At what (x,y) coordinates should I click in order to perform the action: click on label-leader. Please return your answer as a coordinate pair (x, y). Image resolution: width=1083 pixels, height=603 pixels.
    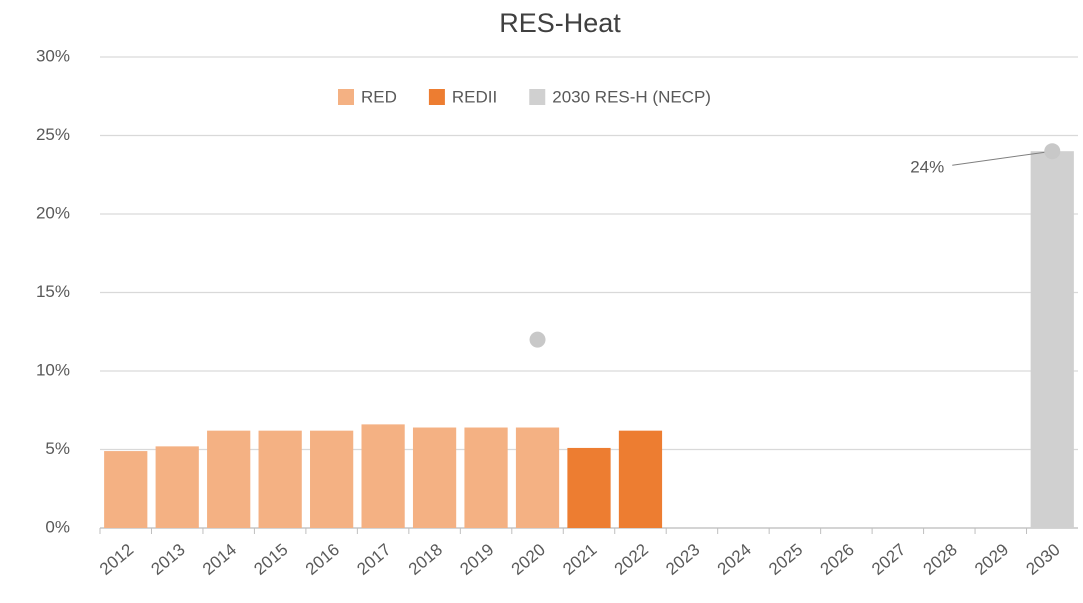
    Looking at the image, I should click on (1002, 158).